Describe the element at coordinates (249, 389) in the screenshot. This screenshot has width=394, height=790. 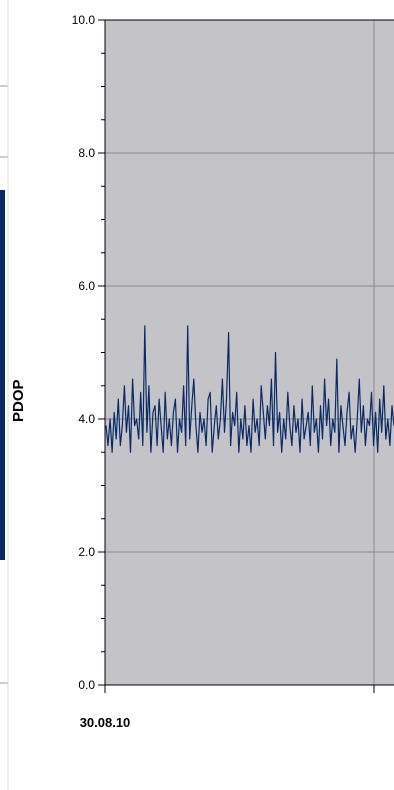
I see `pdop-series-line` at that location.